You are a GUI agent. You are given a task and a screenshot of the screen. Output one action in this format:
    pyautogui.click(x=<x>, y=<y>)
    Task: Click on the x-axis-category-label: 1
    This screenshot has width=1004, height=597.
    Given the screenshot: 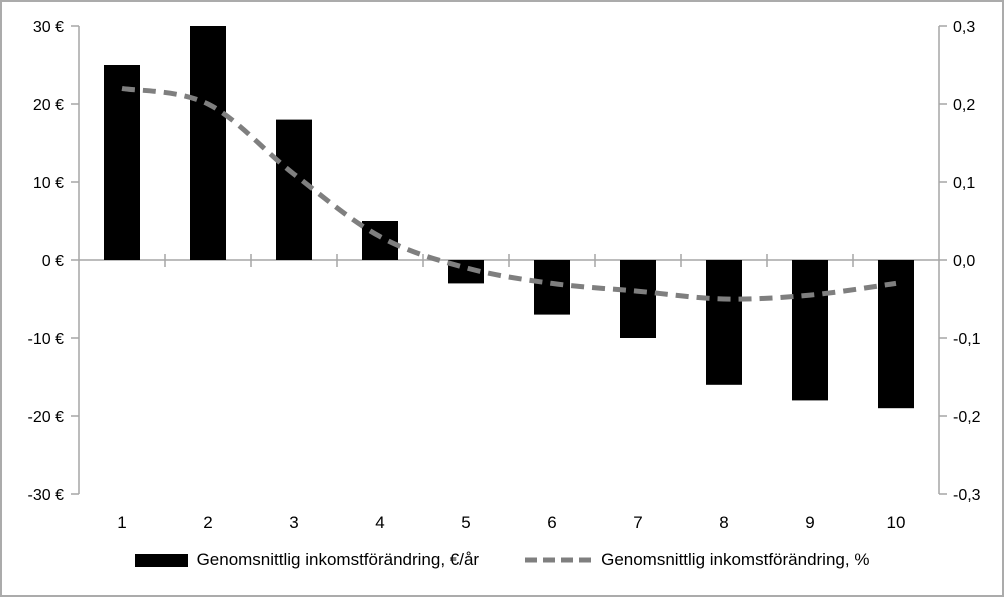 What is the action you would take?
    pyautogui.click(x=121, y=522)
    